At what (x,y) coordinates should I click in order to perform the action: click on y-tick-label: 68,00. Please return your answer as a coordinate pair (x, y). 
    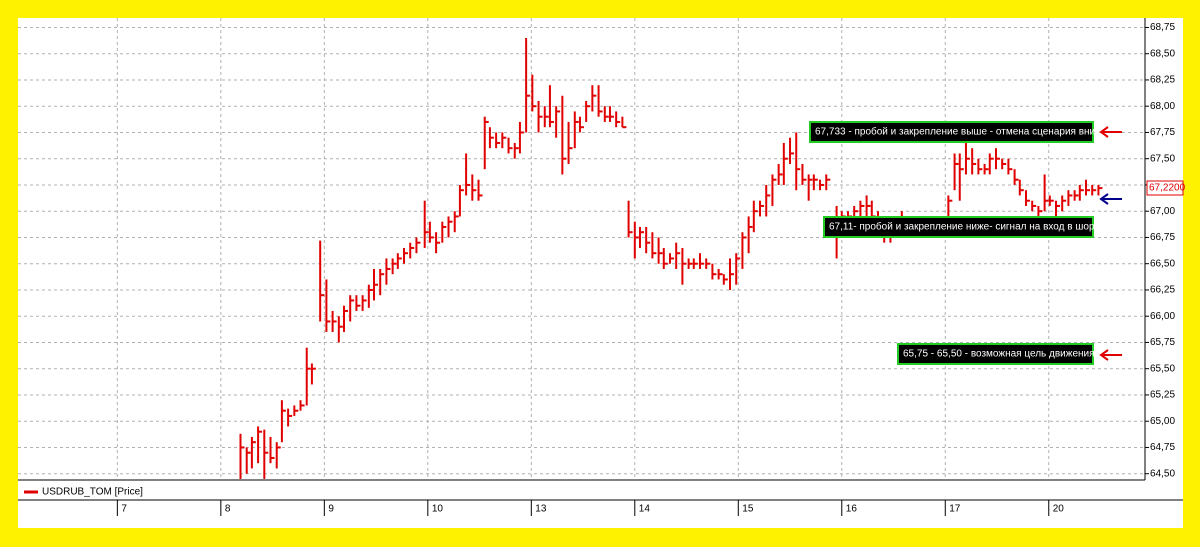
    Looking at the image, I should click on (1162, 106).